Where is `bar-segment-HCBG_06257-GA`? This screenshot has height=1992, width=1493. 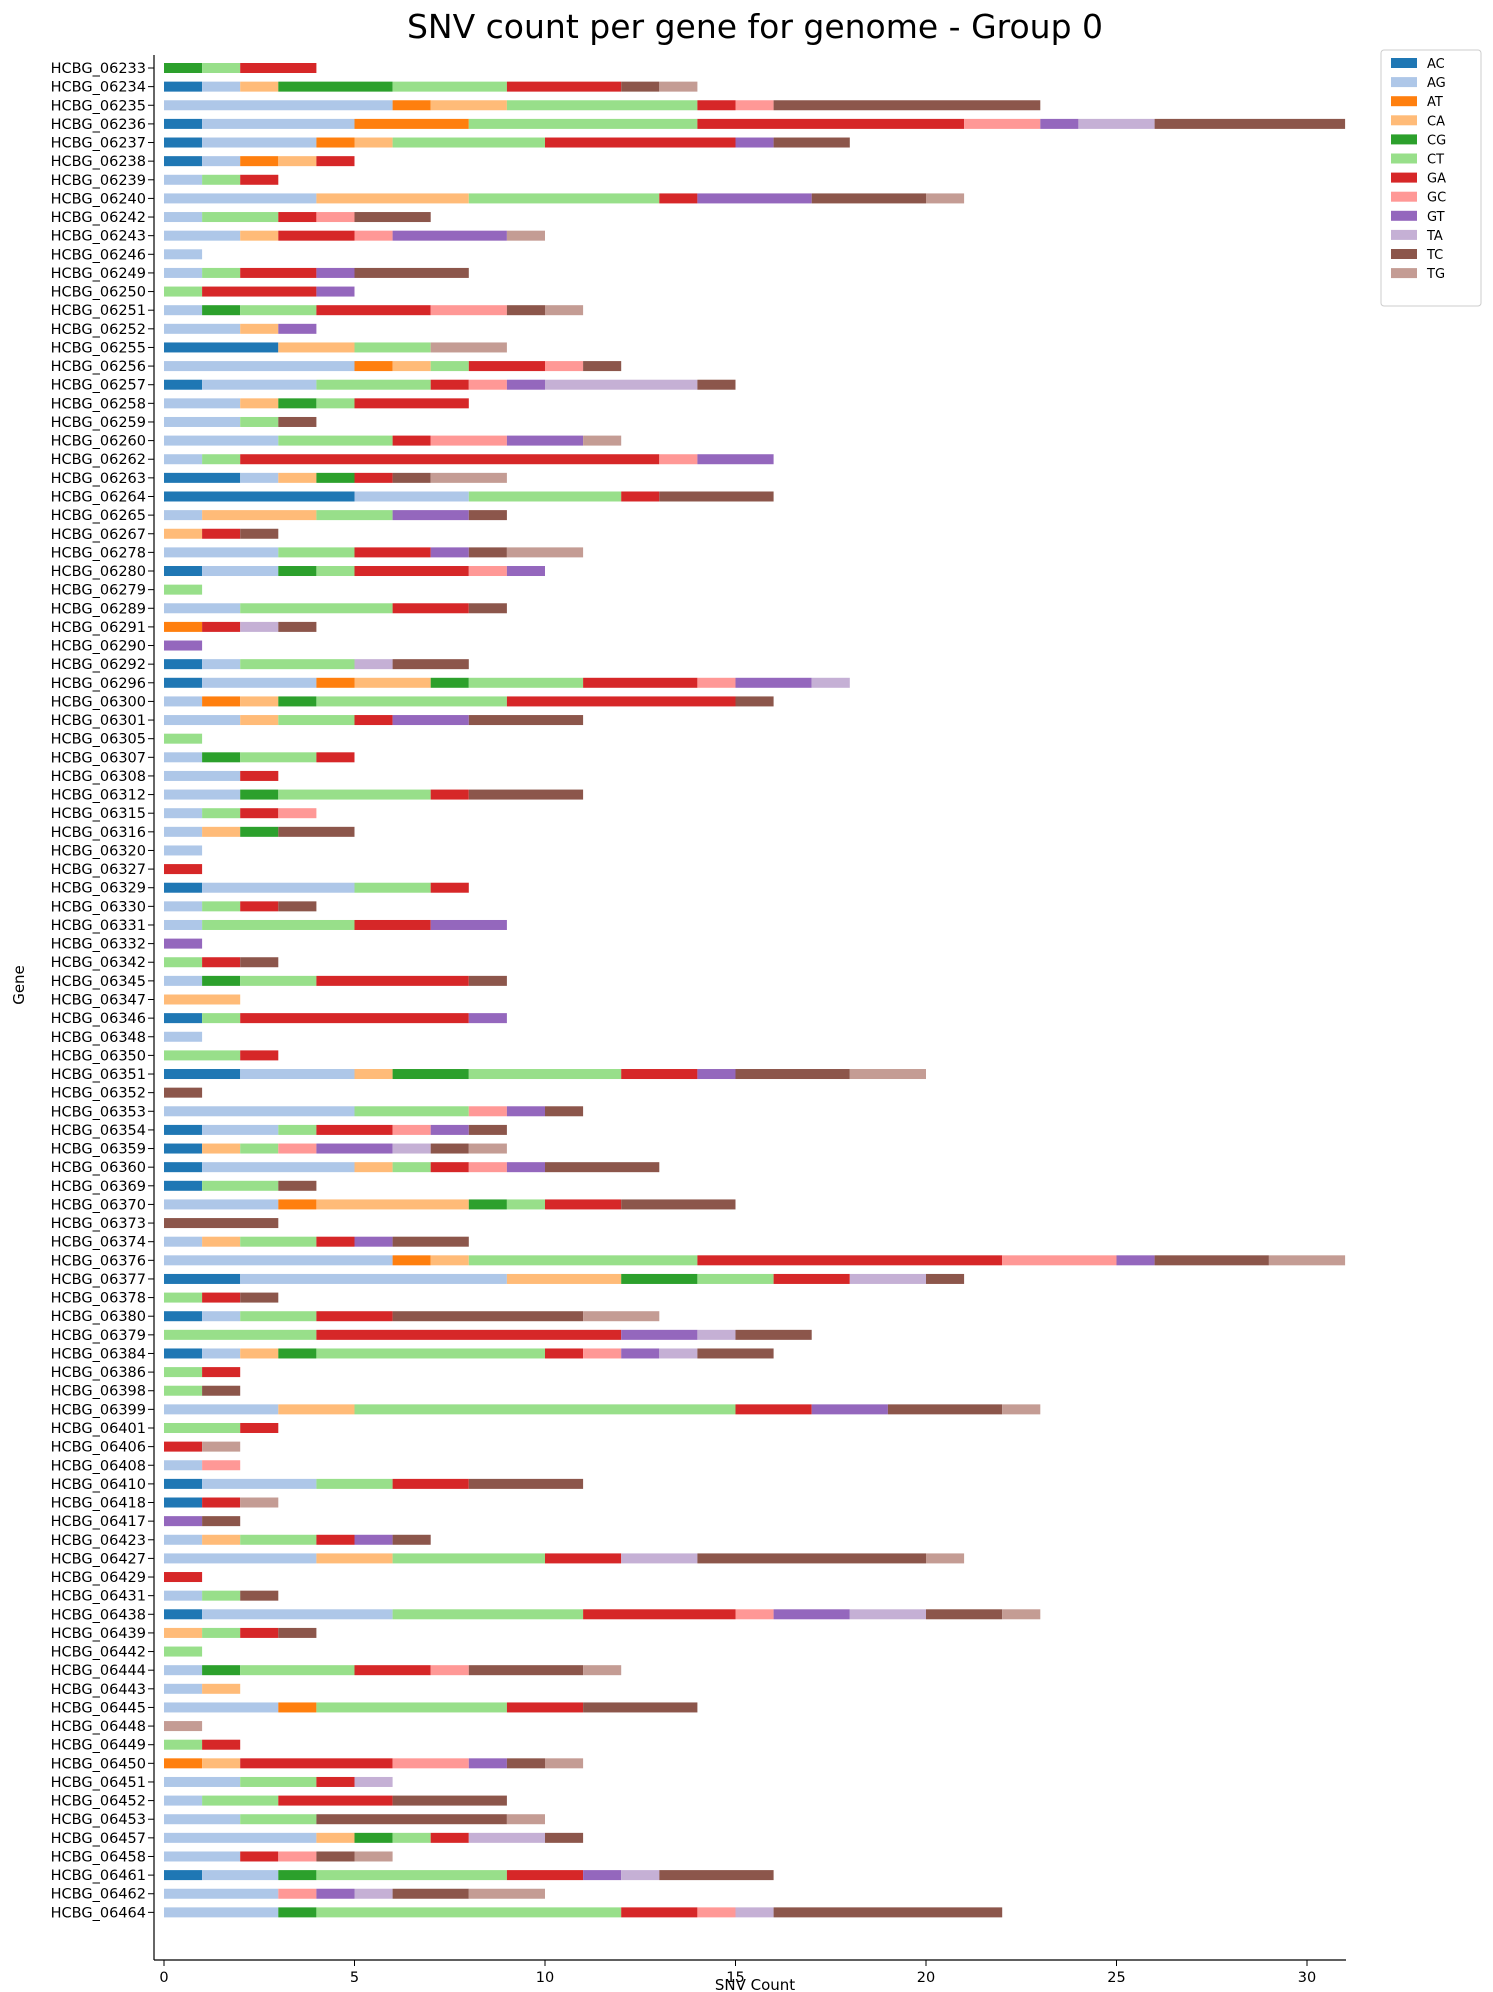
bar-segment-HCBG_06257-GA is located at coordinates (449, 384).